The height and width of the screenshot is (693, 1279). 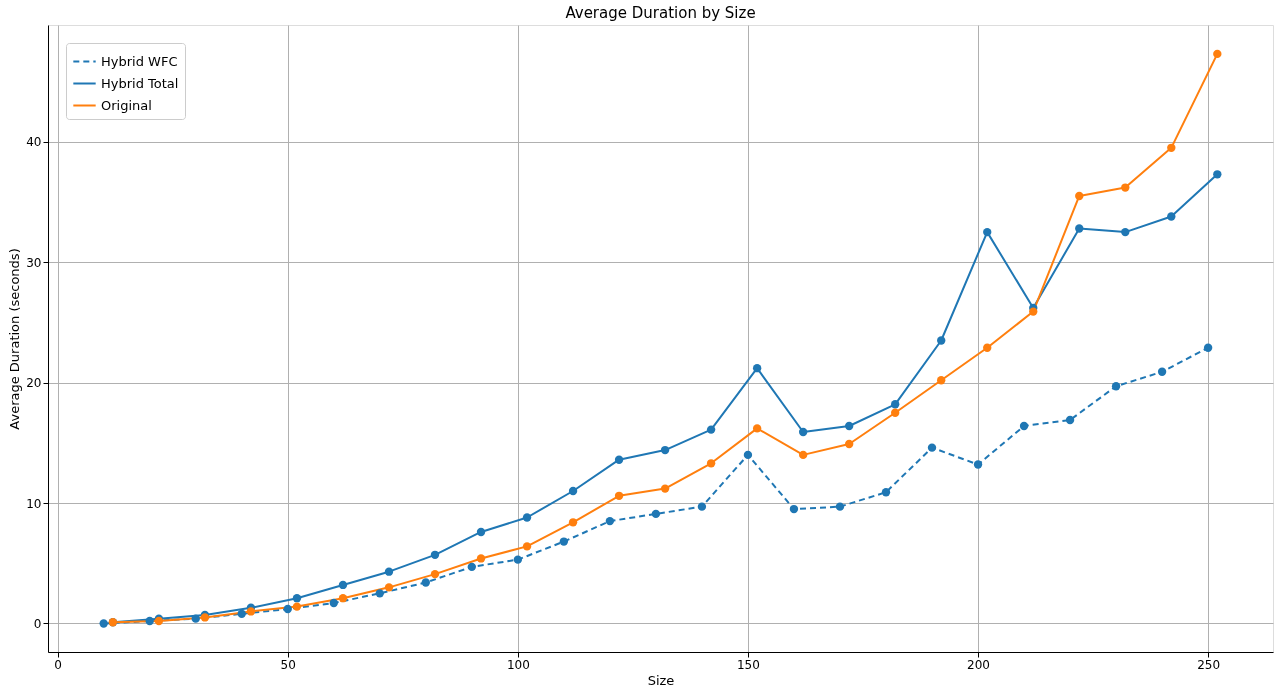 I want to click on x-tick-label: 250, so click(x=1209, y=664).